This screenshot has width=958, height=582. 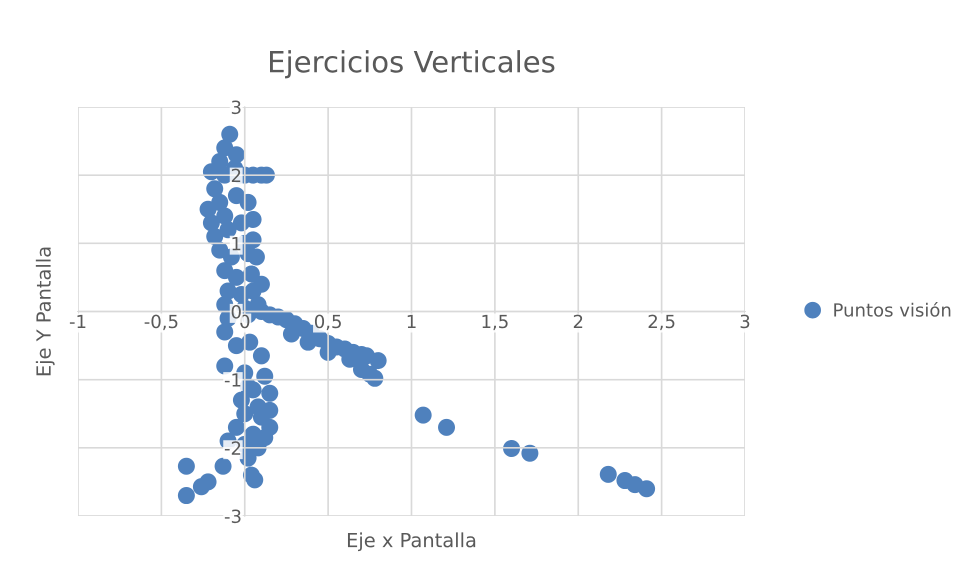 What do you see at coordinates (236, 243) in the screenshot?
I see `y-tick-label: 1` at bounding box center [236, 243].